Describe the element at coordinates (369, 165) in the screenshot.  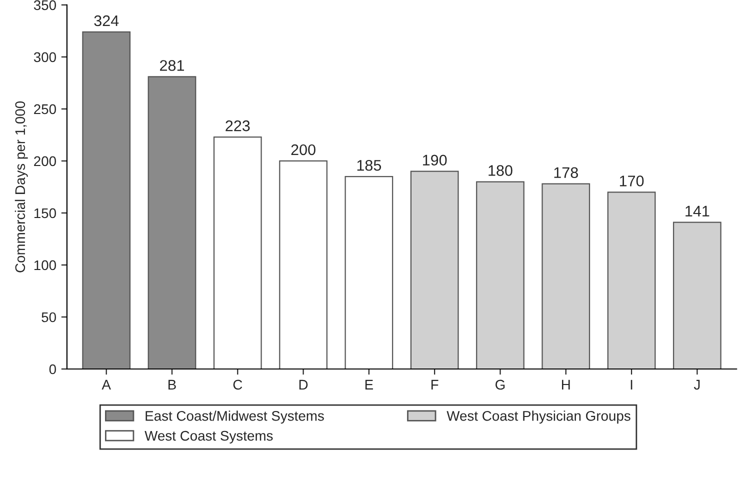
I see `data-label: 185` at that location.